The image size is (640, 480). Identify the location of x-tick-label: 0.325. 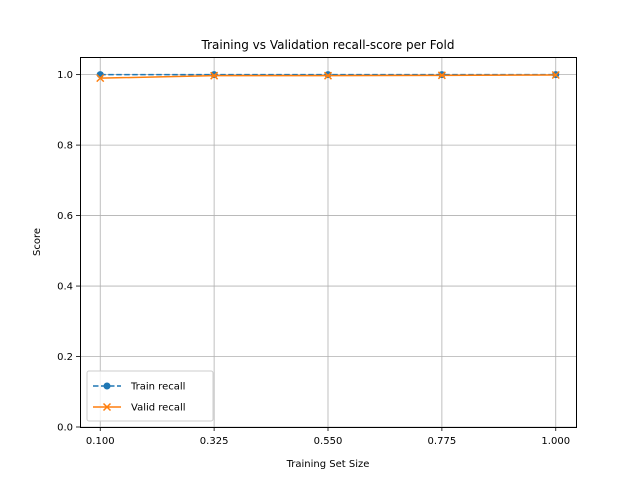
(214, 441).